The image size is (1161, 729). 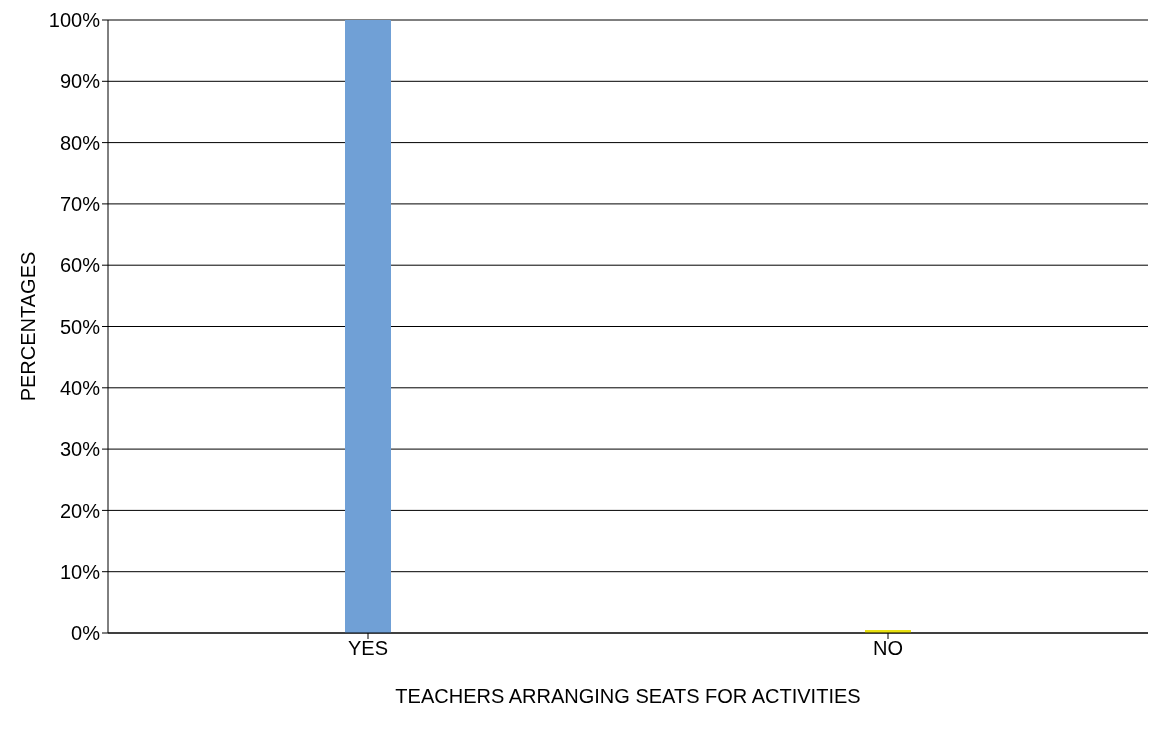 What do you see at coordinates (80, 326) in the screenshot?
I see `y-tick-label: 50%` at bounding box center [80, 326].